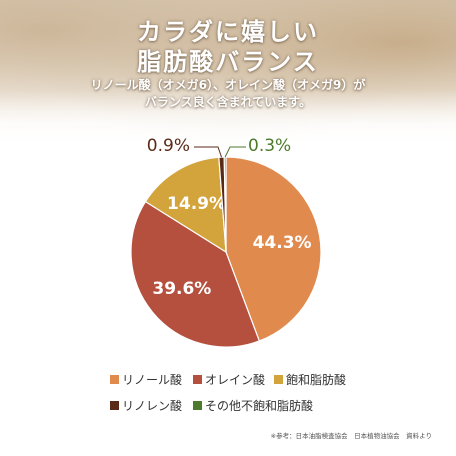  What do you see at coordinates (282, 243) in the screenshot?
I see `slice-label-linoleic: 44.3%` at bounding box center [282, 243].